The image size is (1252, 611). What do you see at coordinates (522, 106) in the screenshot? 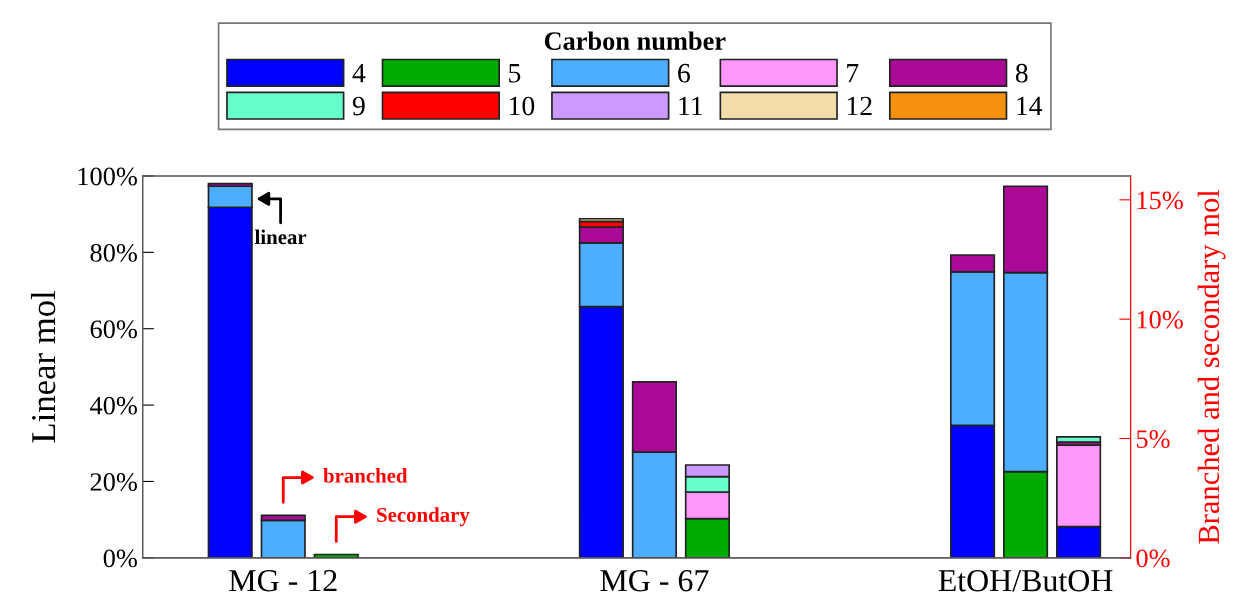
I see `legend-label: 10` at bounding box center [522, 106].